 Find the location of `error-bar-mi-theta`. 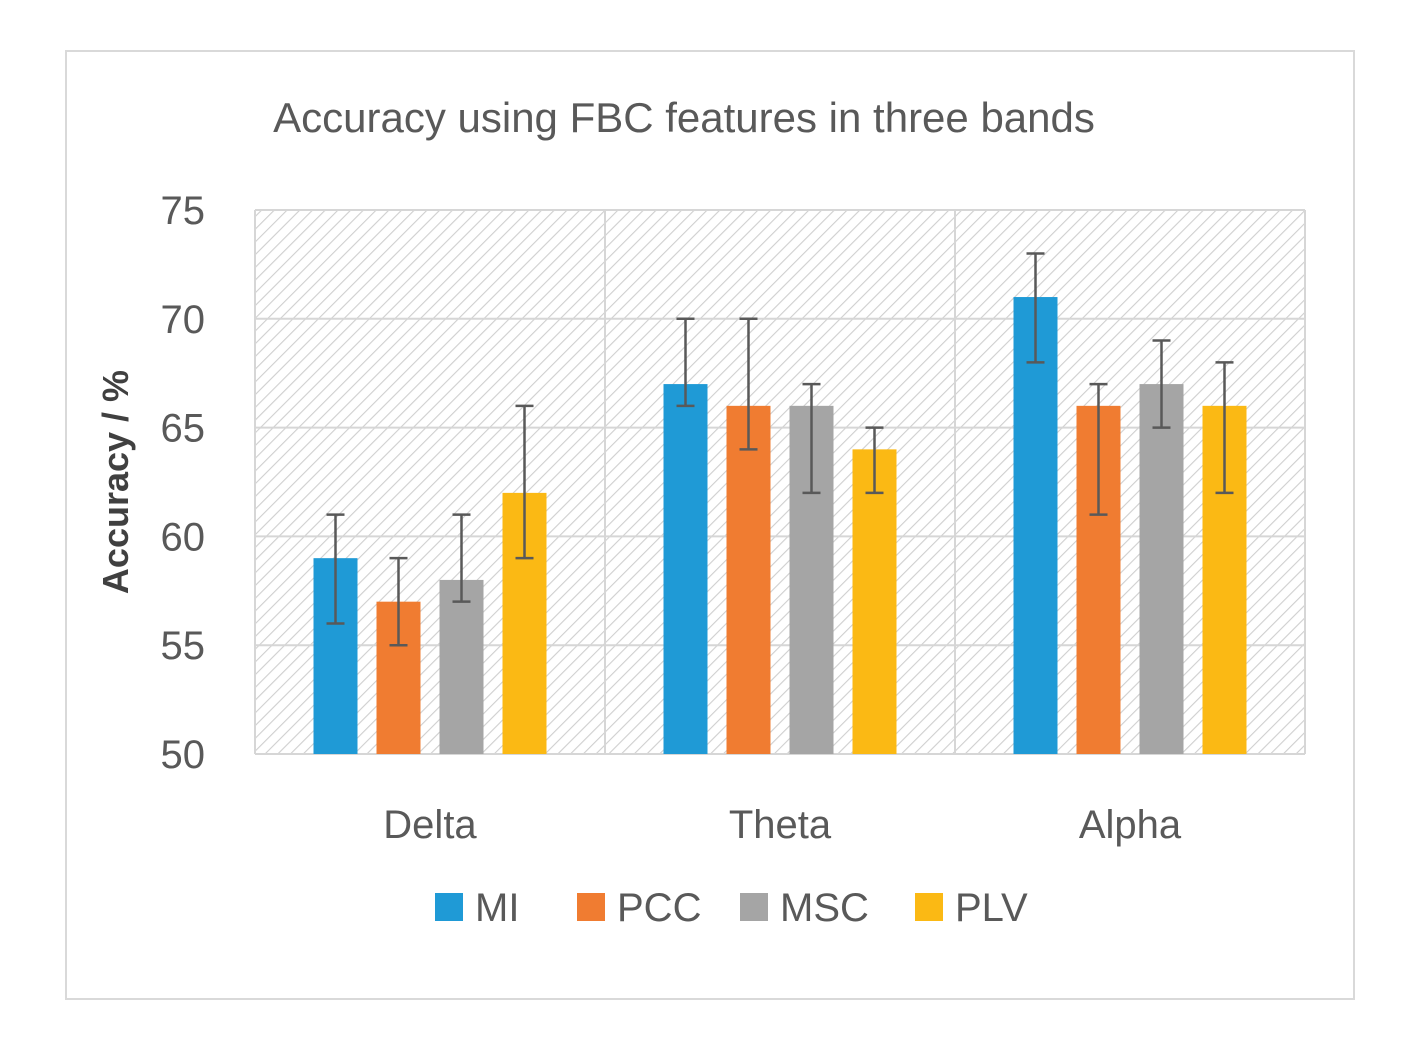

error-bar-mi-theta is located at coordinates (685, 362).